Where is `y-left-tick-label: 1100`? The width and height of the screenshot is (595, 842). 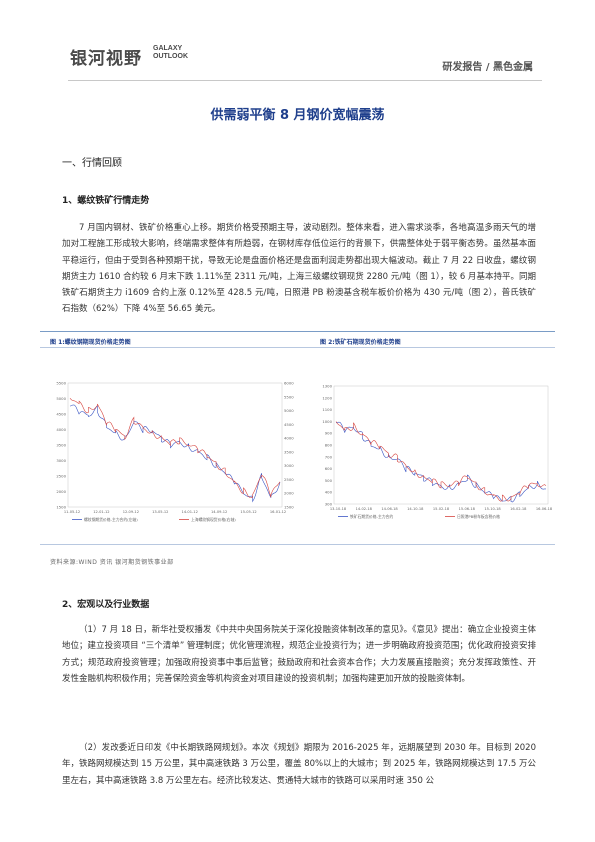
y-left-tick-label: 1100 is located at coordinates (327, 409).